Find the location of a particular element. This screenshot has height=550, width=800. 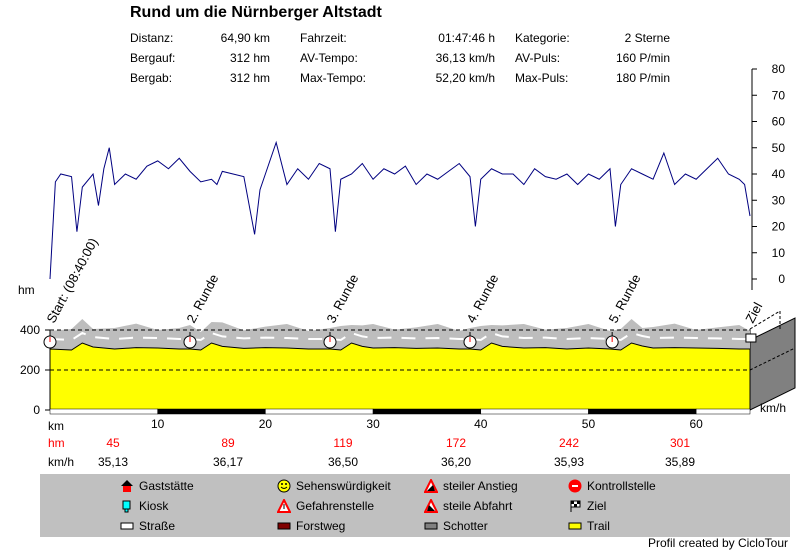

stat-value: 52,20 km/h is located at coordinates (465, 78).